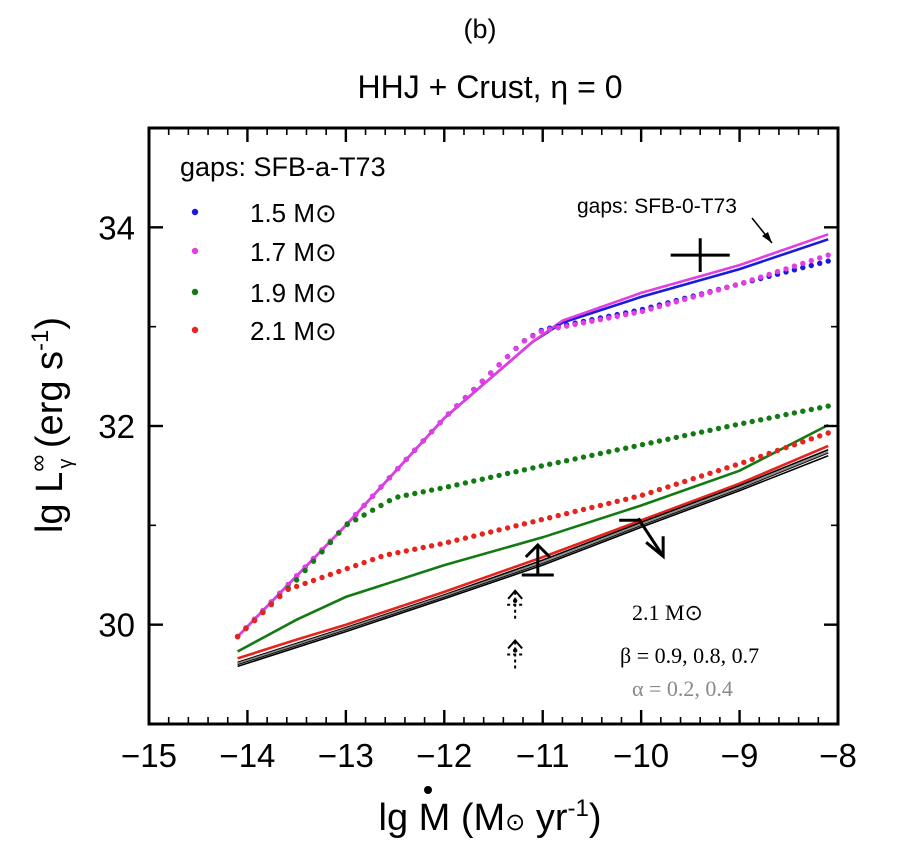  What do you see at coordinates (149, 755) in the screenshot?
I see `x-tick-label: −15` at bounding box center [149, 755].